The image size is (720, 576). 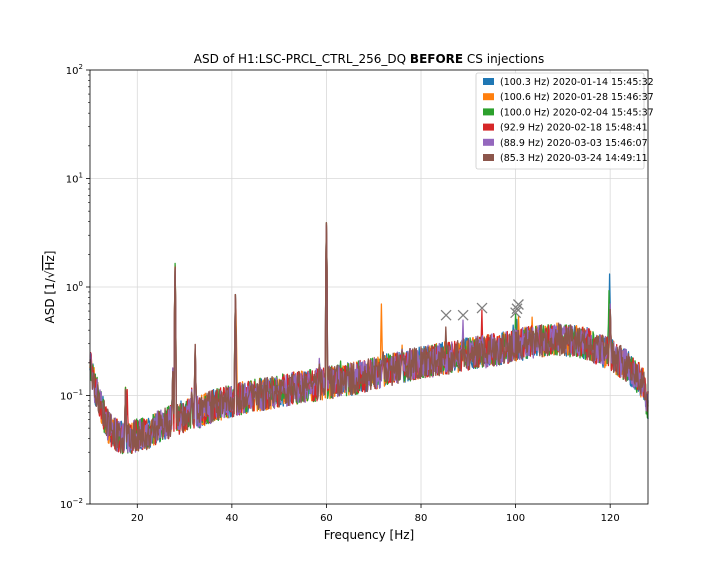 I want to click on legend-label-5: (88.9 Hz) 2020-03-03 15:46:07, so click(x=574, y=143).